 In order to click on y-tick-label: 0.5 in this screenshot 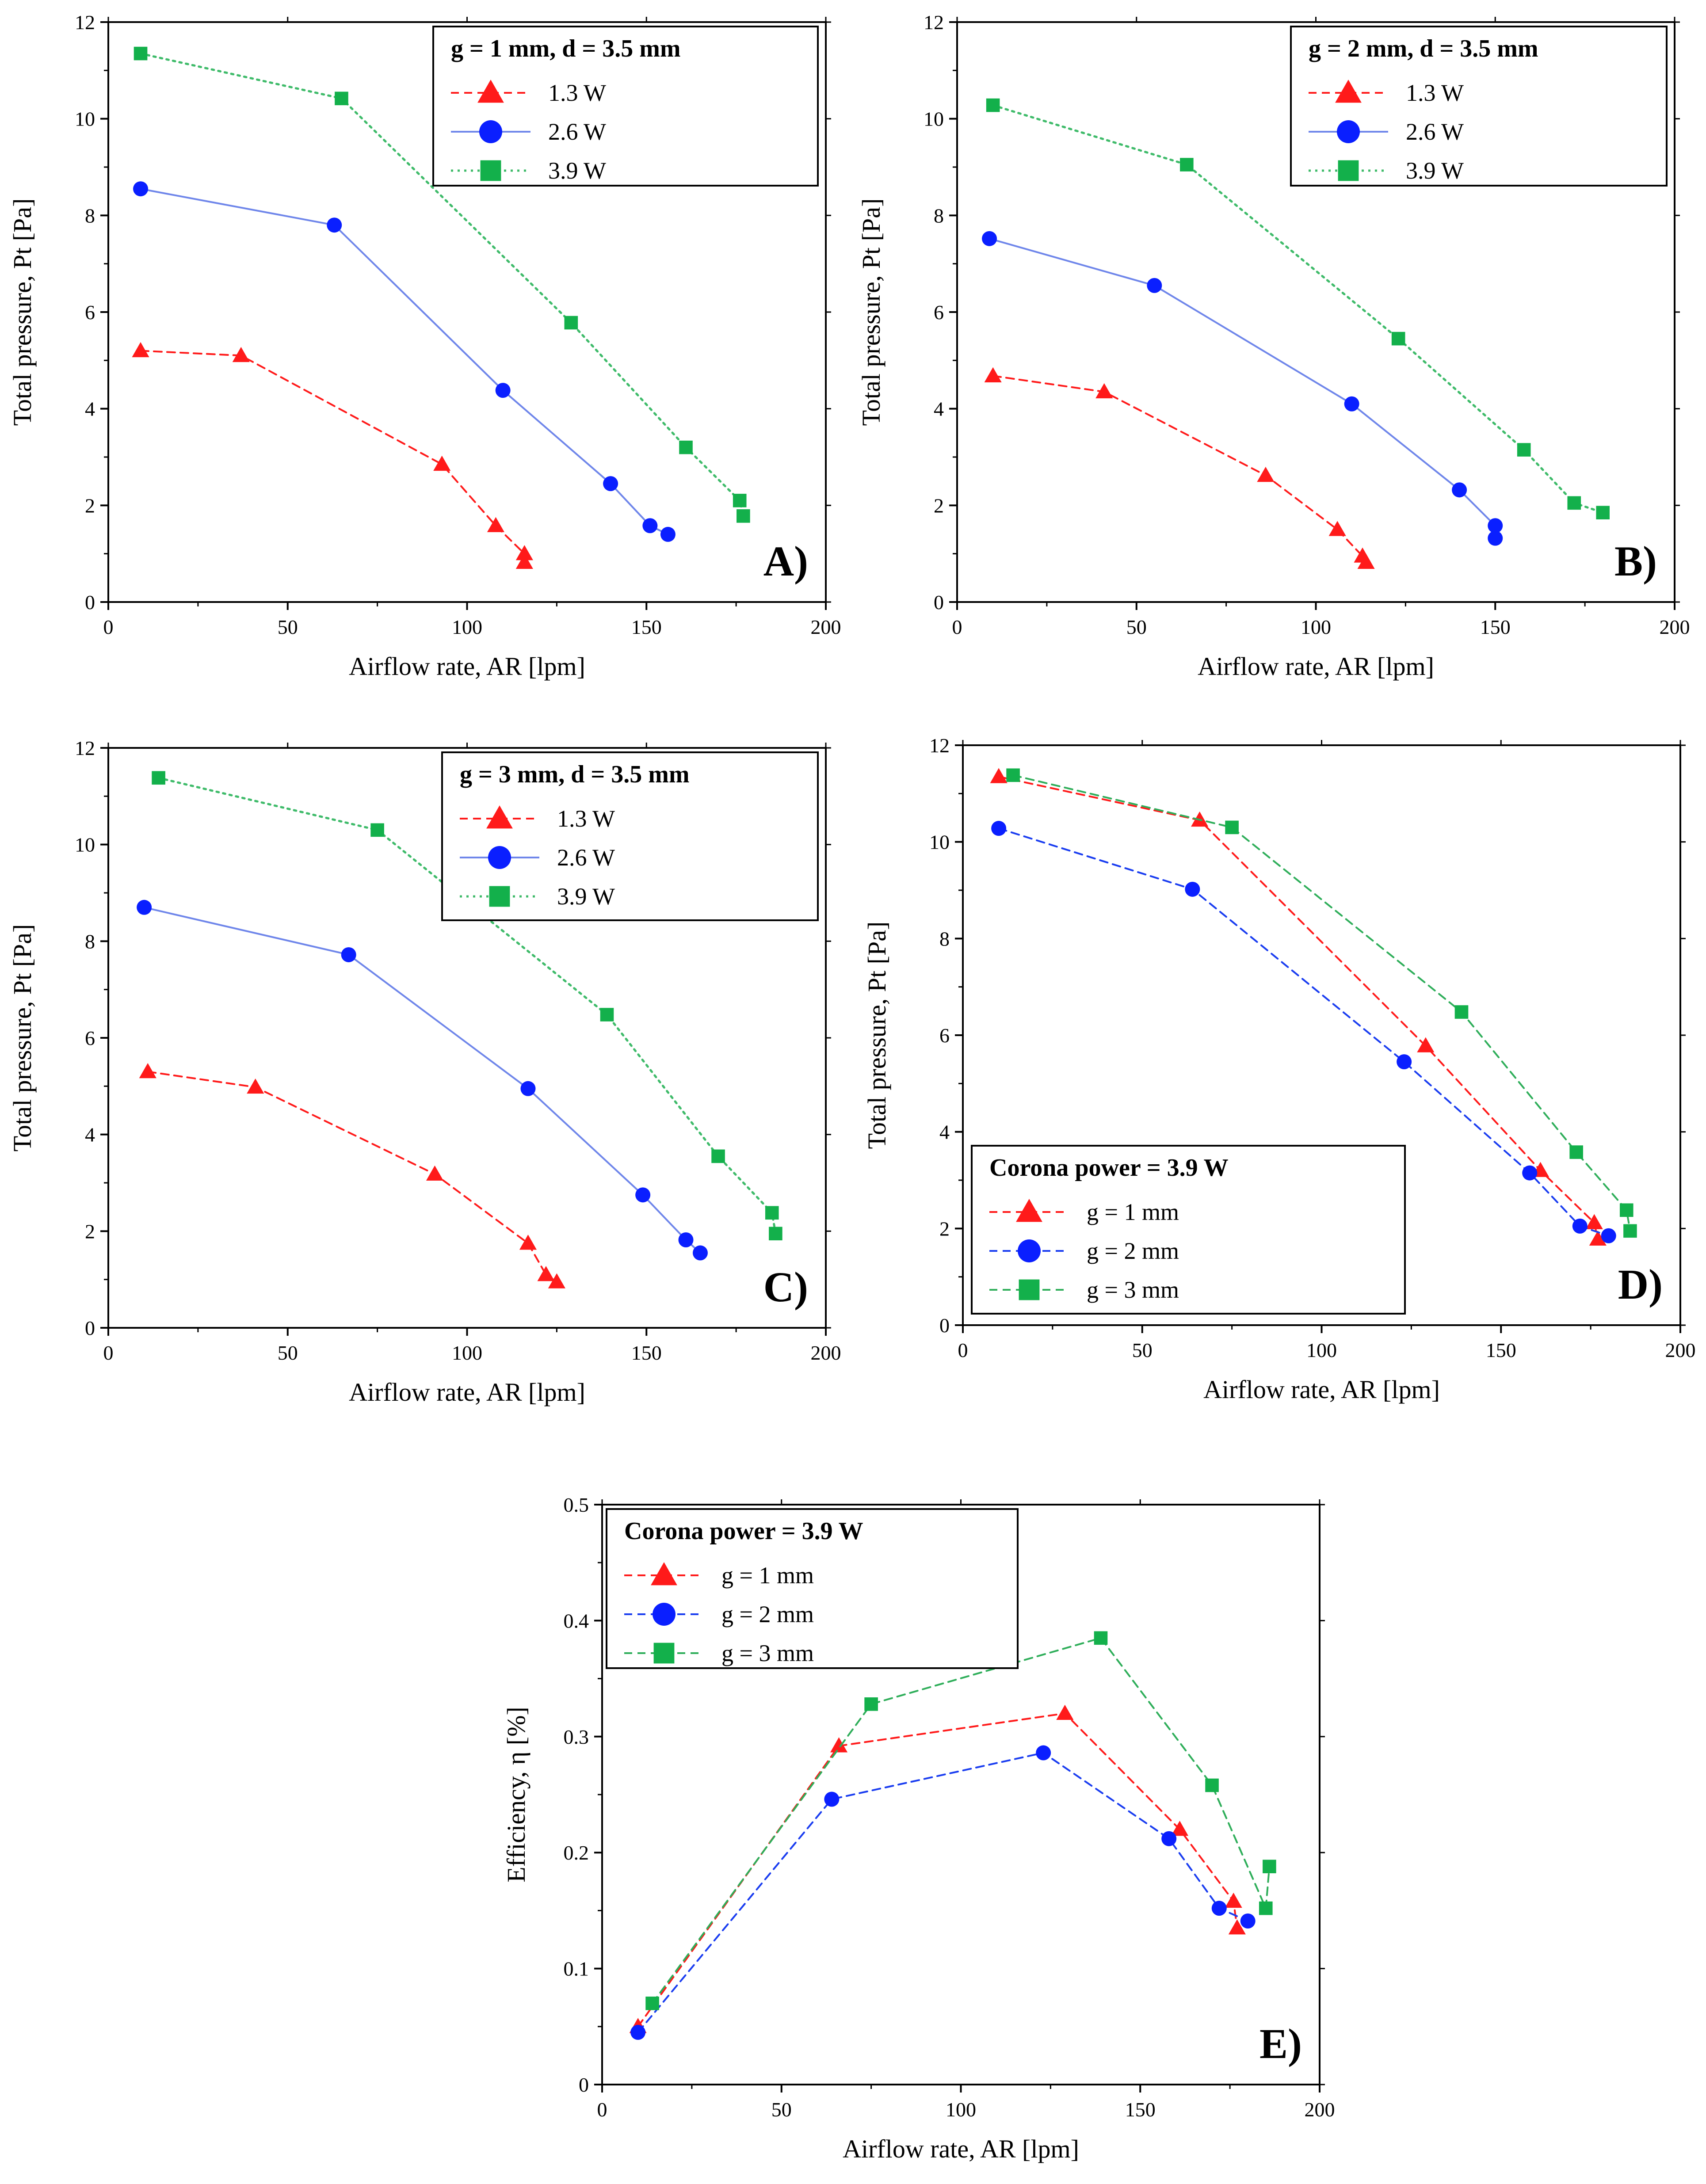, I will do `click(576, 1505)`.